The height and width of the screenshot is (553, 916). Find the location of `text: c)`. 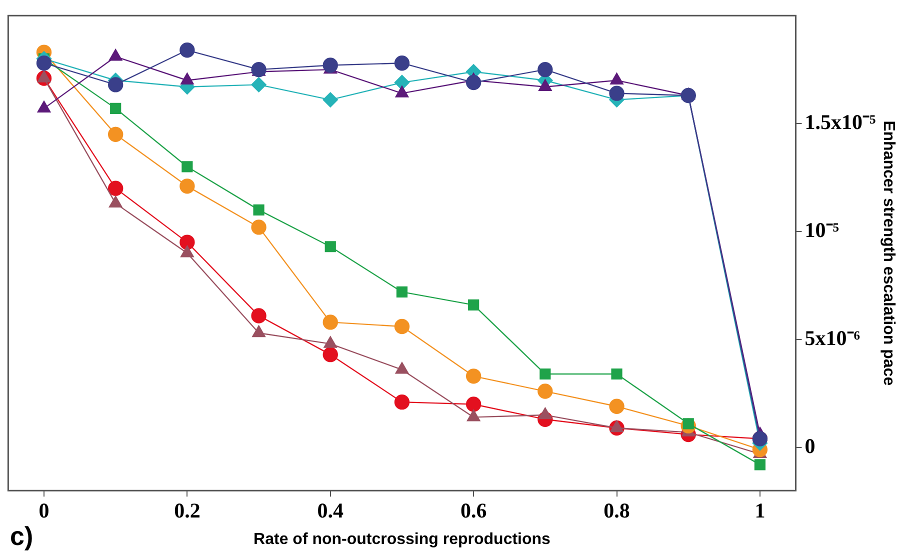

text: c) is located at coordinates (22, 536).